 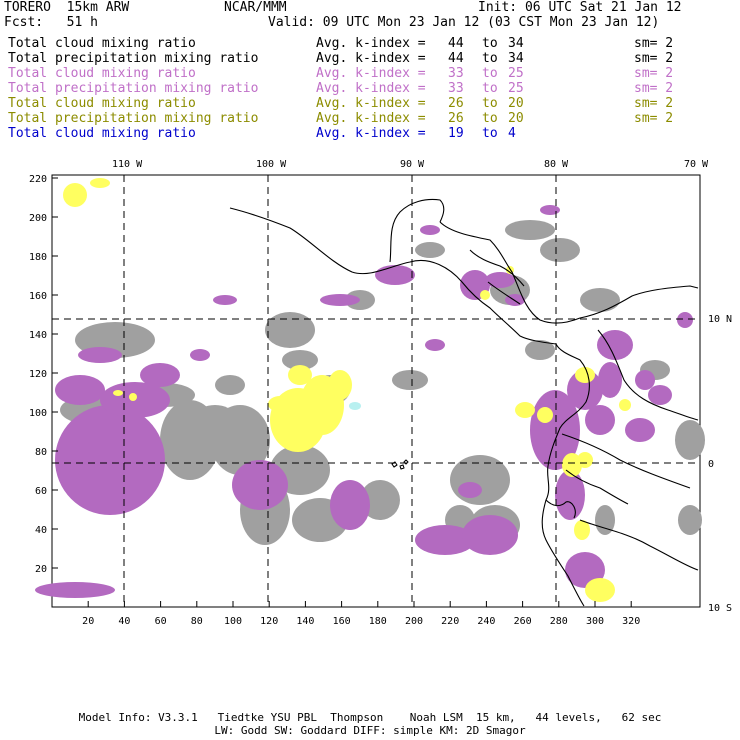 What do you see at coordinates (486, 621) in the screenshot?
I see `x-tick-label: 240` at bounding box center [486, 621].